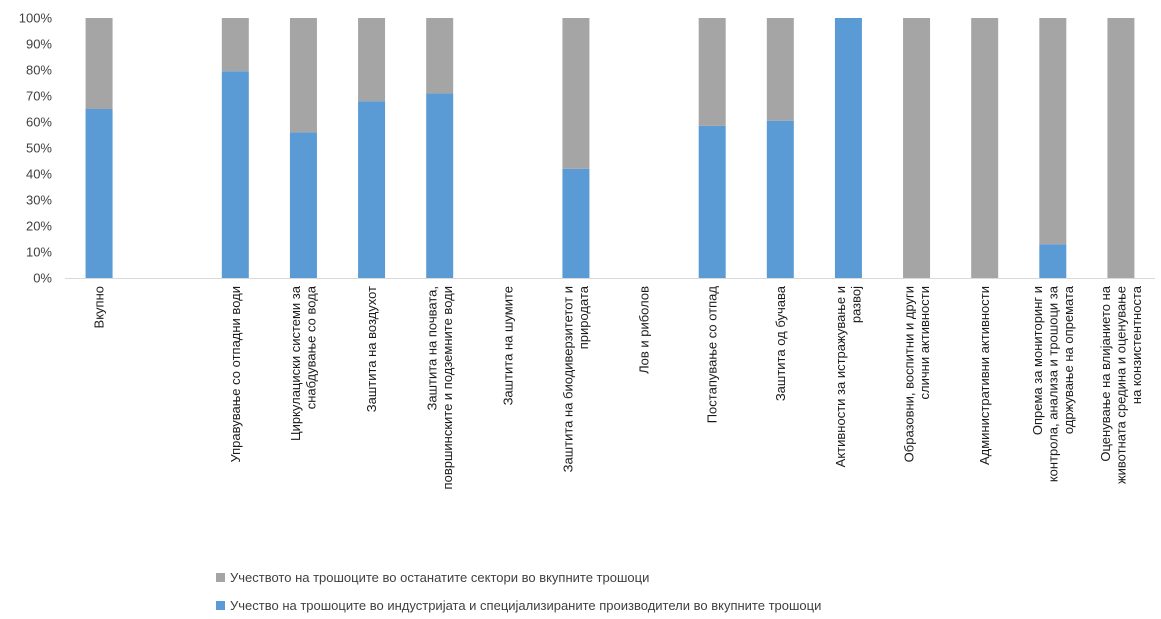  Describe the element at coordinates (583, 317) in the screenshot. I see `x-tick-label: природата` at that location.